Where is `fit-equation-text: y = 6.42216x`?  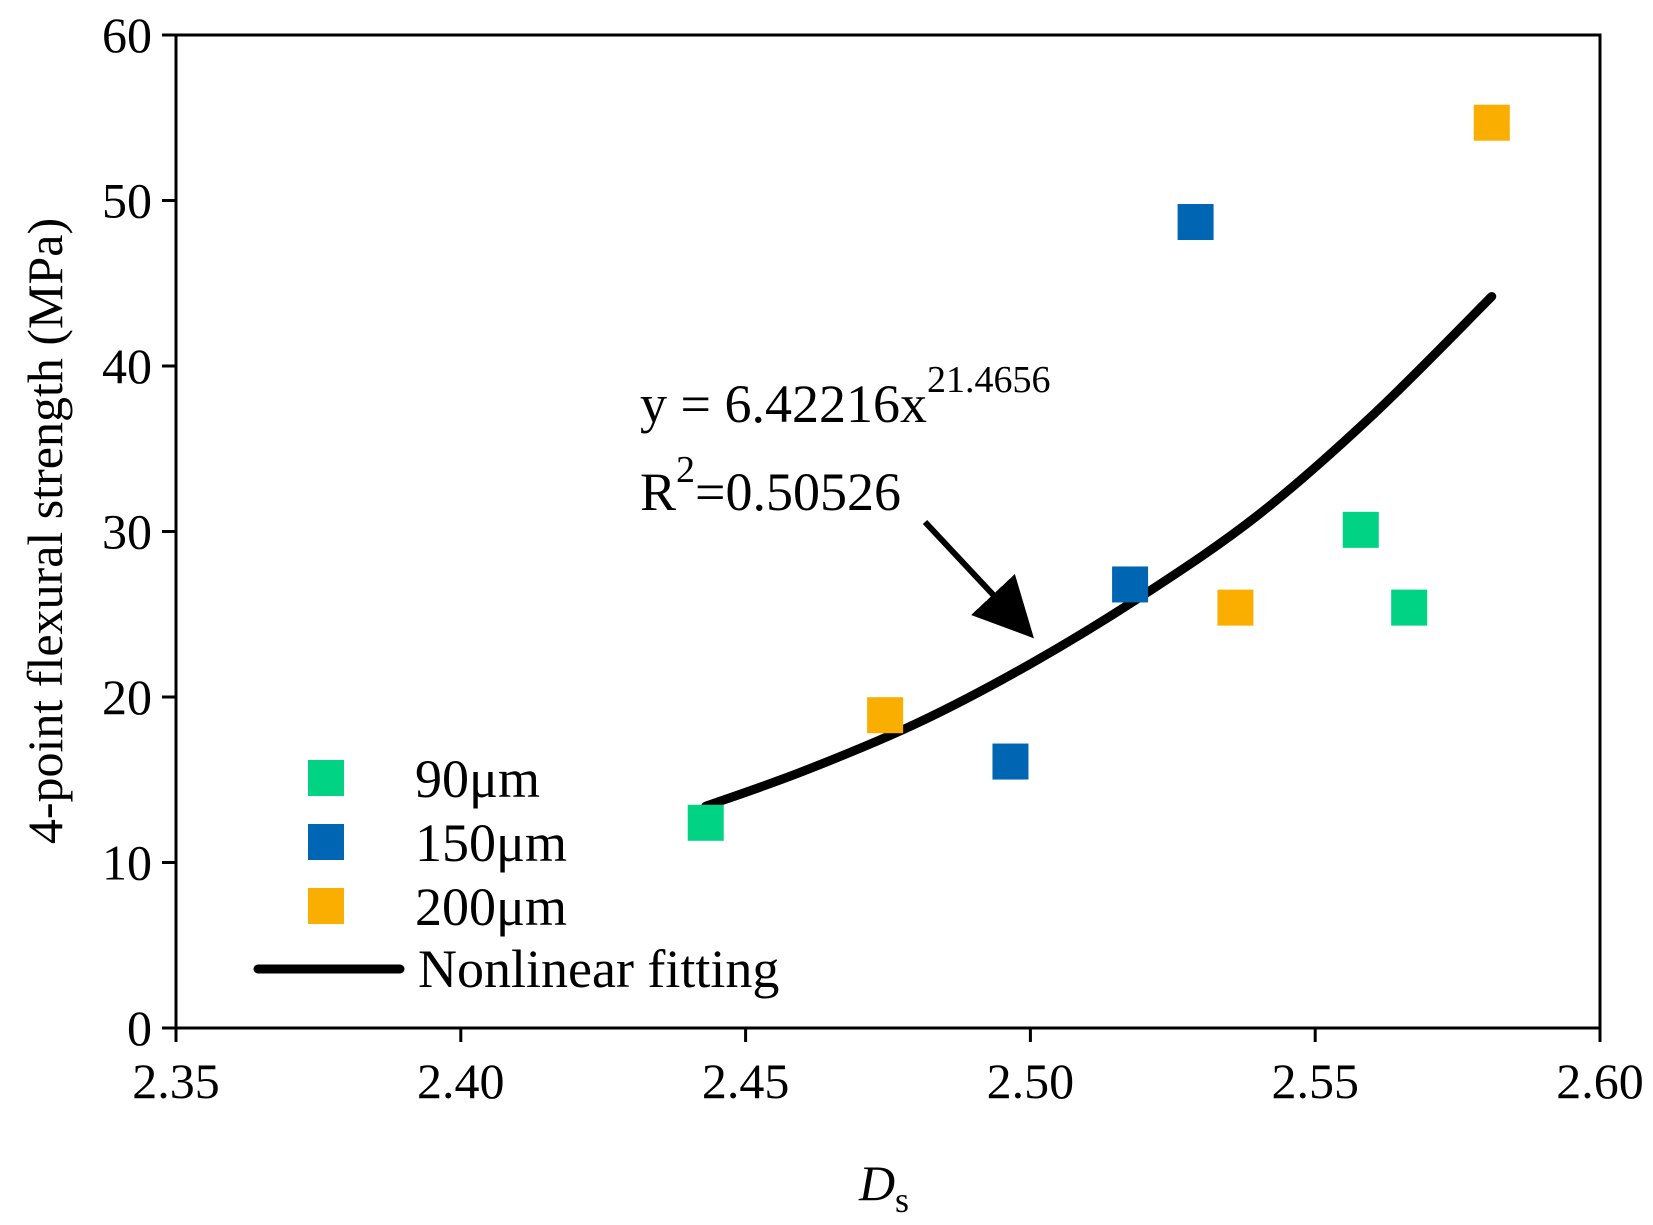
fit-equation-text: y = 6.42216x is located at coordinates (783, 404).